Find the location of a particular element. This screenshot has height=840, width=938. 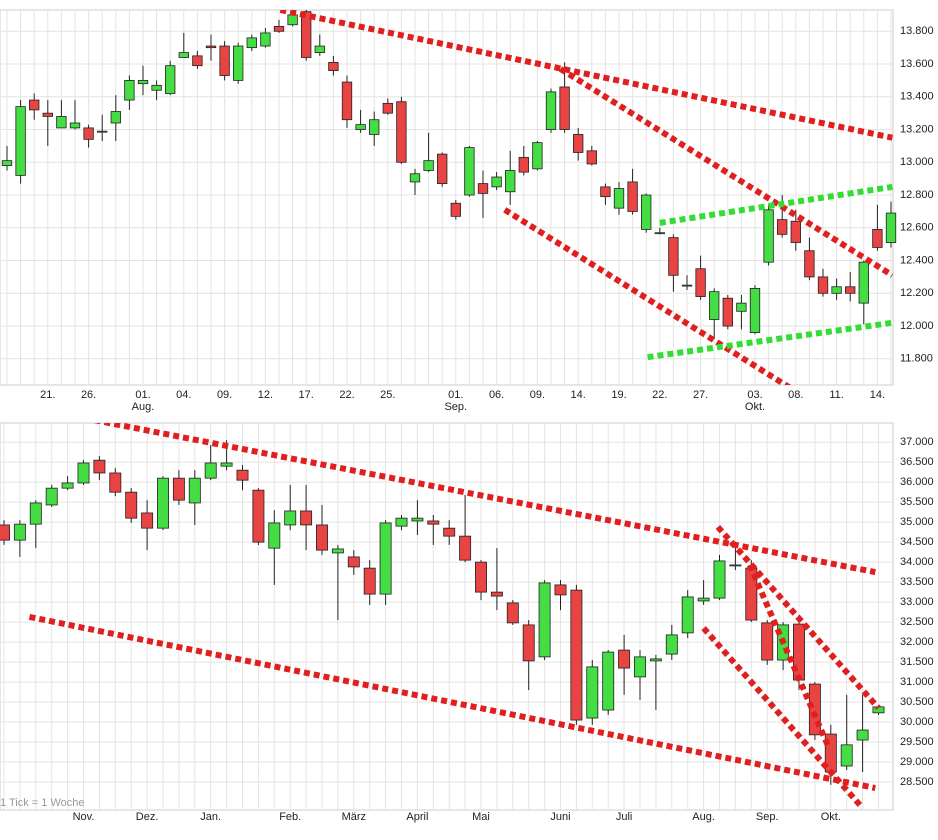

y-tick-label: 36.500 is located at coordinates (917, 462).